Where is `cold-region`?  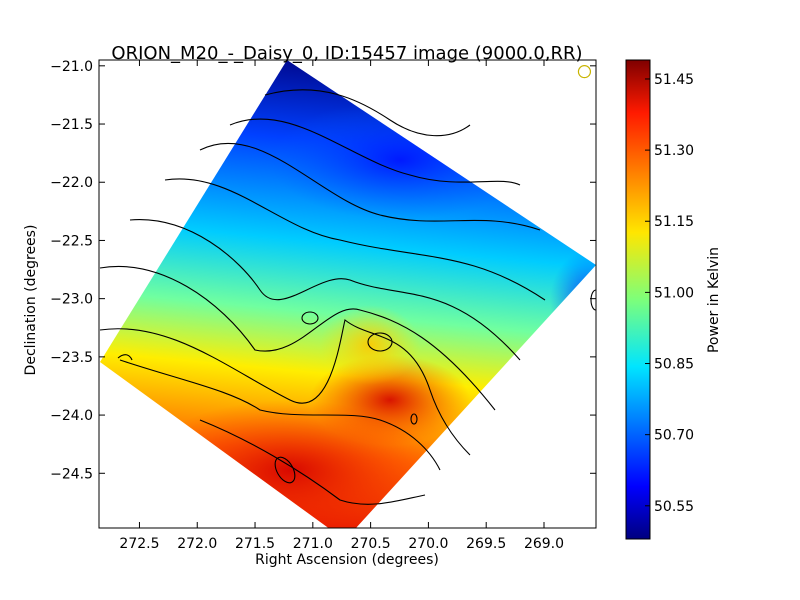 cold-region is located at coordinates (400, 160).